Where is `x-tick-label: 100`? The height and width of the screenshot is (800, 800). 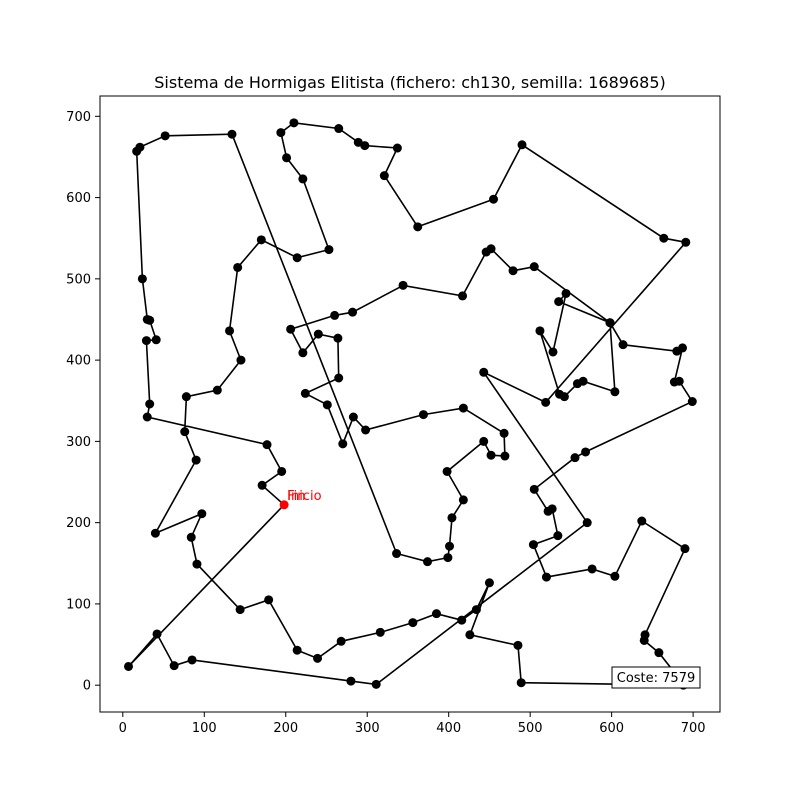
x-tick-label: 100 is located at coordinates (204, 728).